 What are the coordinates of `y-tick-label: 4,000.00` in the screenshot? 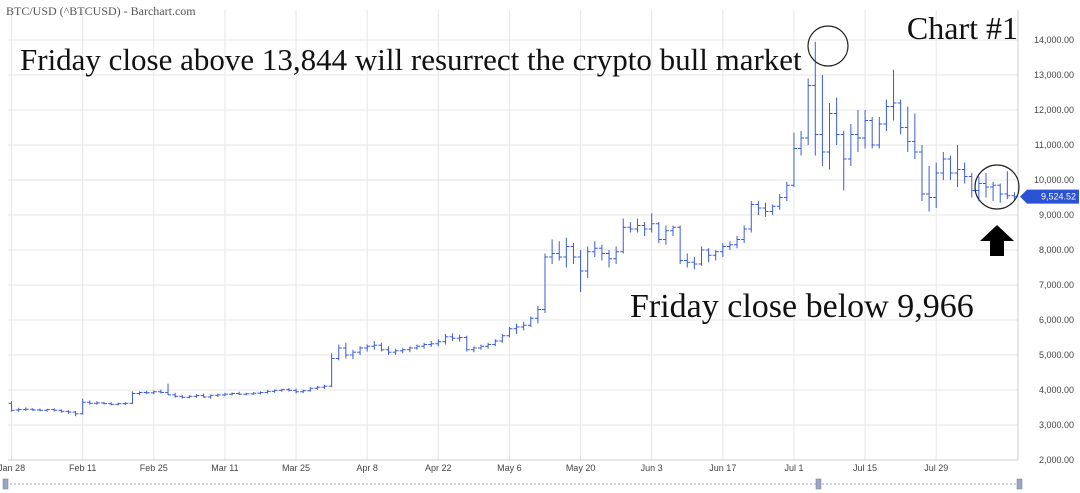 It's located at (1056, 390).